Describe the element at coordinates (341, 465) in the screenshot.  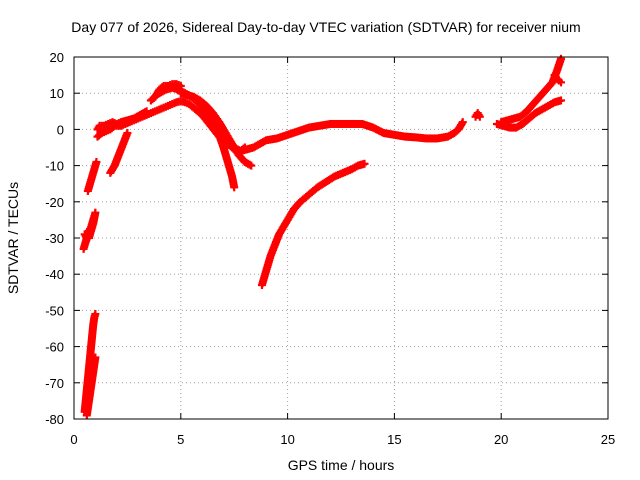
I see `x-axis-label: GPS time / hours` at that location.